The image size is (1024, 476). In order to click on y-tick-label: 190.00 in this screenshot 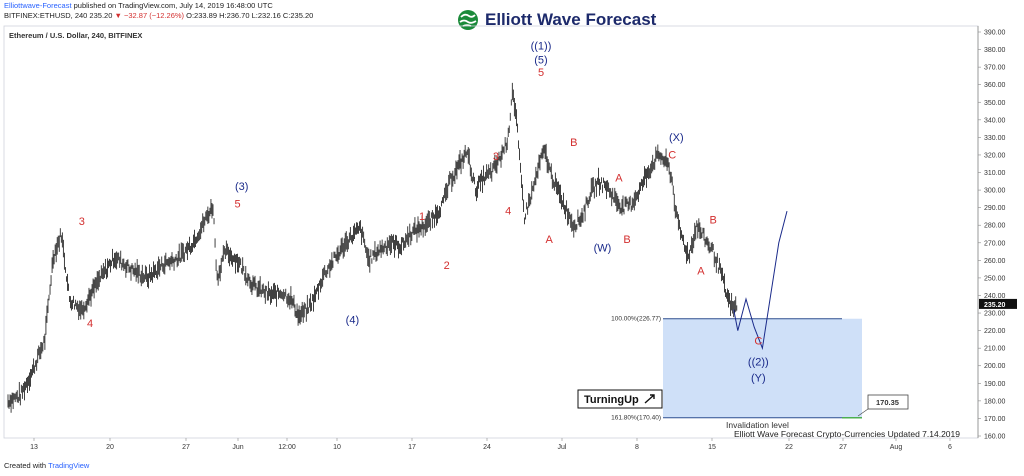, I will do `click(995, 384)`.